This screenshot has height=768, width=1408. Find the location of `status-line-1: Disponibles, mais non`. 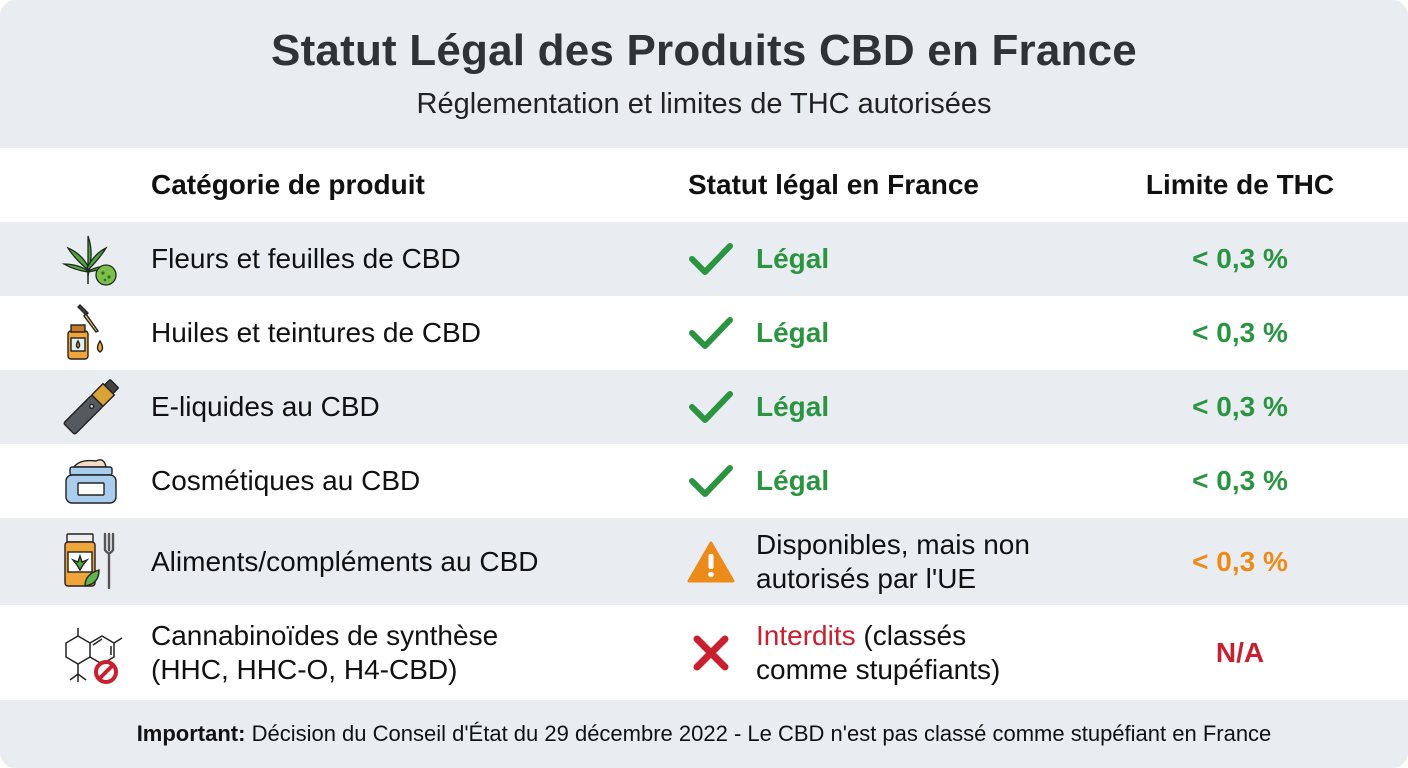

status-line-1: Disponibles, mais non is located at coordinates (893, 544).